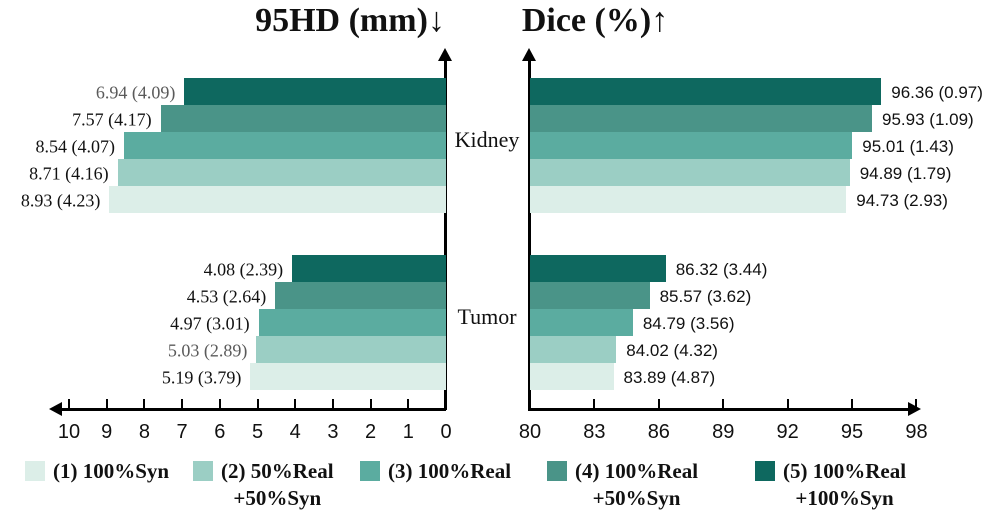 The image size is (996, 519). What do you see at coordinates (445, 54) in the screenshot?
I see `left-y-axis-arrow-icon` at bounding box center [445, 54].